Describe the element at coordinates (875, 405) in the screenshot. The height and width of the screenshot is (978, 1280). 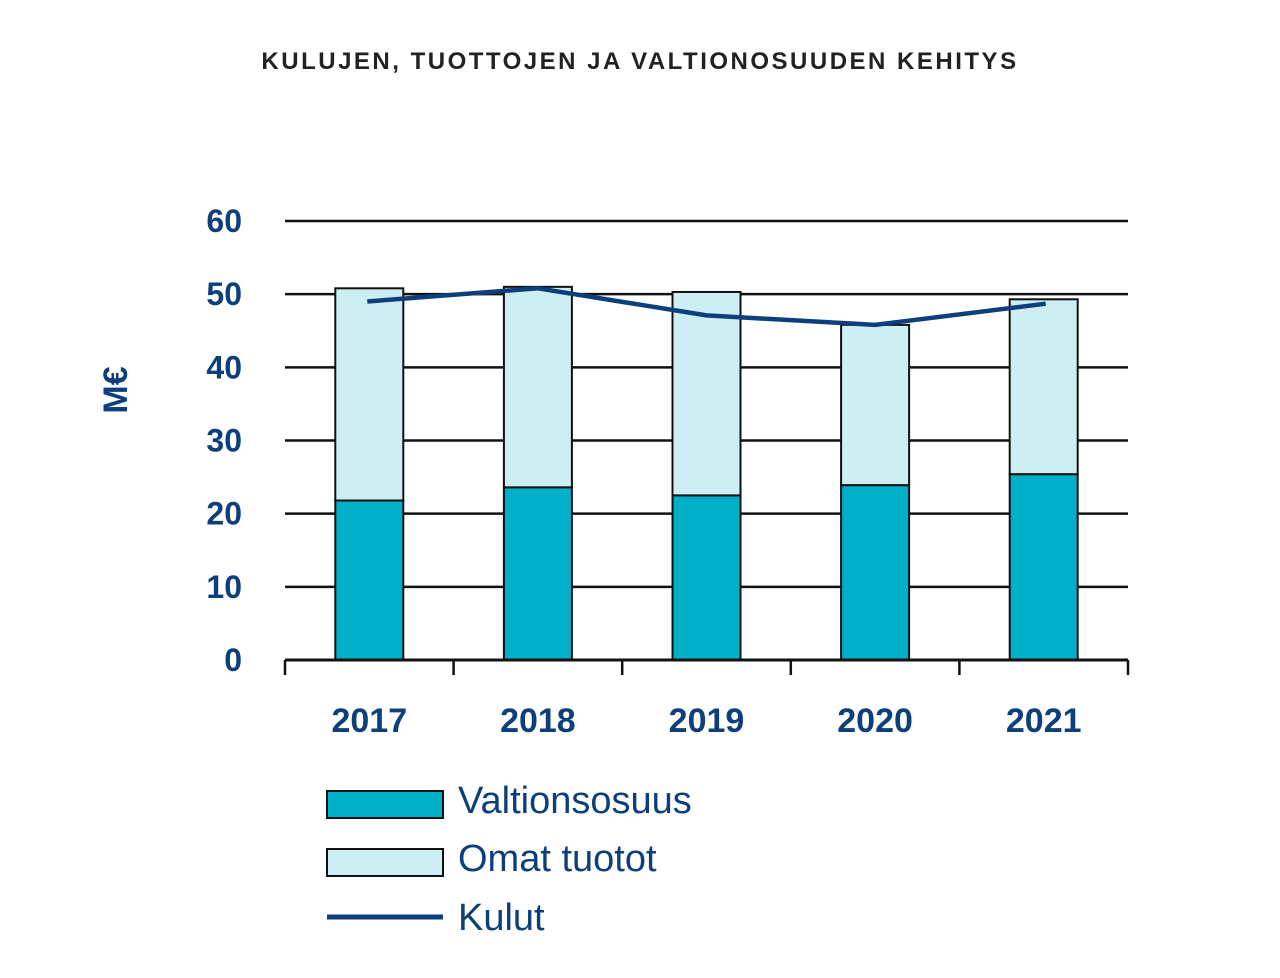
I see `bar-omat-tuotot-2020` at that location.